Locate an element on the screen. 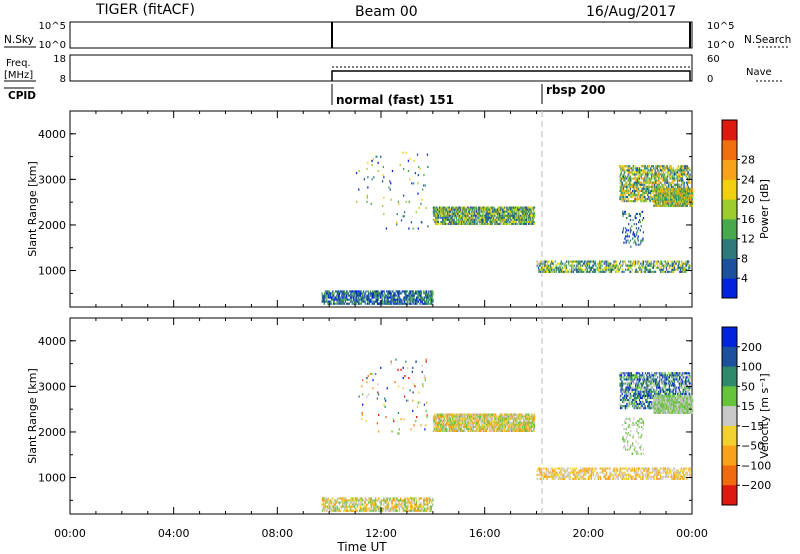 Image resolution: width=800 pixels, height=554 pixels. noise-ytick-bottom-right: 10^0 is located at coordinates (720, 45).